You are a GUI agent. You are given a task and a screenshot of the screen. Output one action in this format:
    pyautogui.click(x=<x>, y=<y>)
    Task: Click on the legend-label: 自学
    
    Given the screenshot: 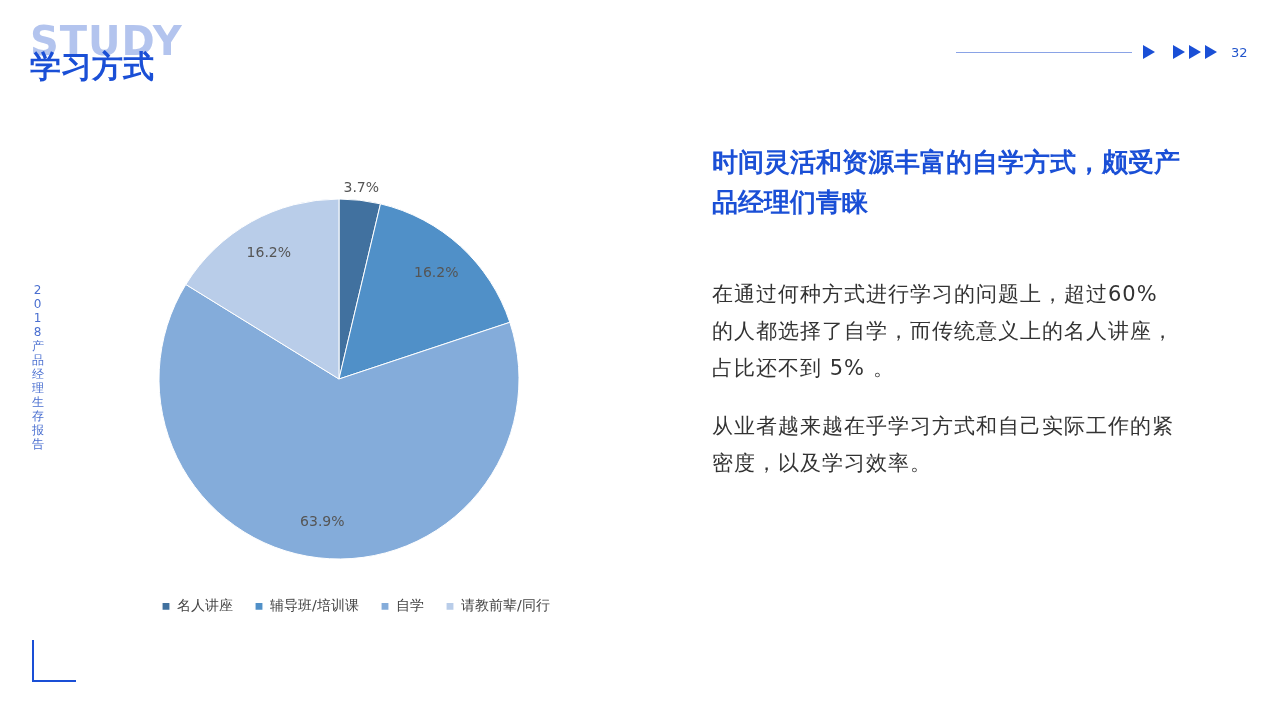 What is the action you would take?
    pyautogui.click(x=410, y=605)
    